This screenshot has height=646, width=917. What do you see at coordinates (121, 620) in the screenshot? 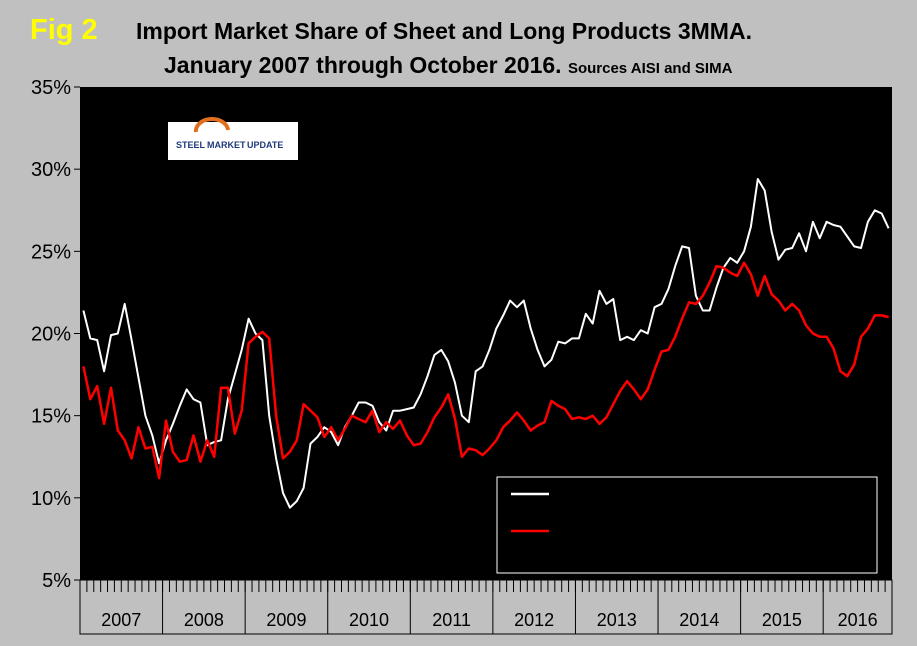
I see `x-year-label: 2007` at bounding box center [121, 620].